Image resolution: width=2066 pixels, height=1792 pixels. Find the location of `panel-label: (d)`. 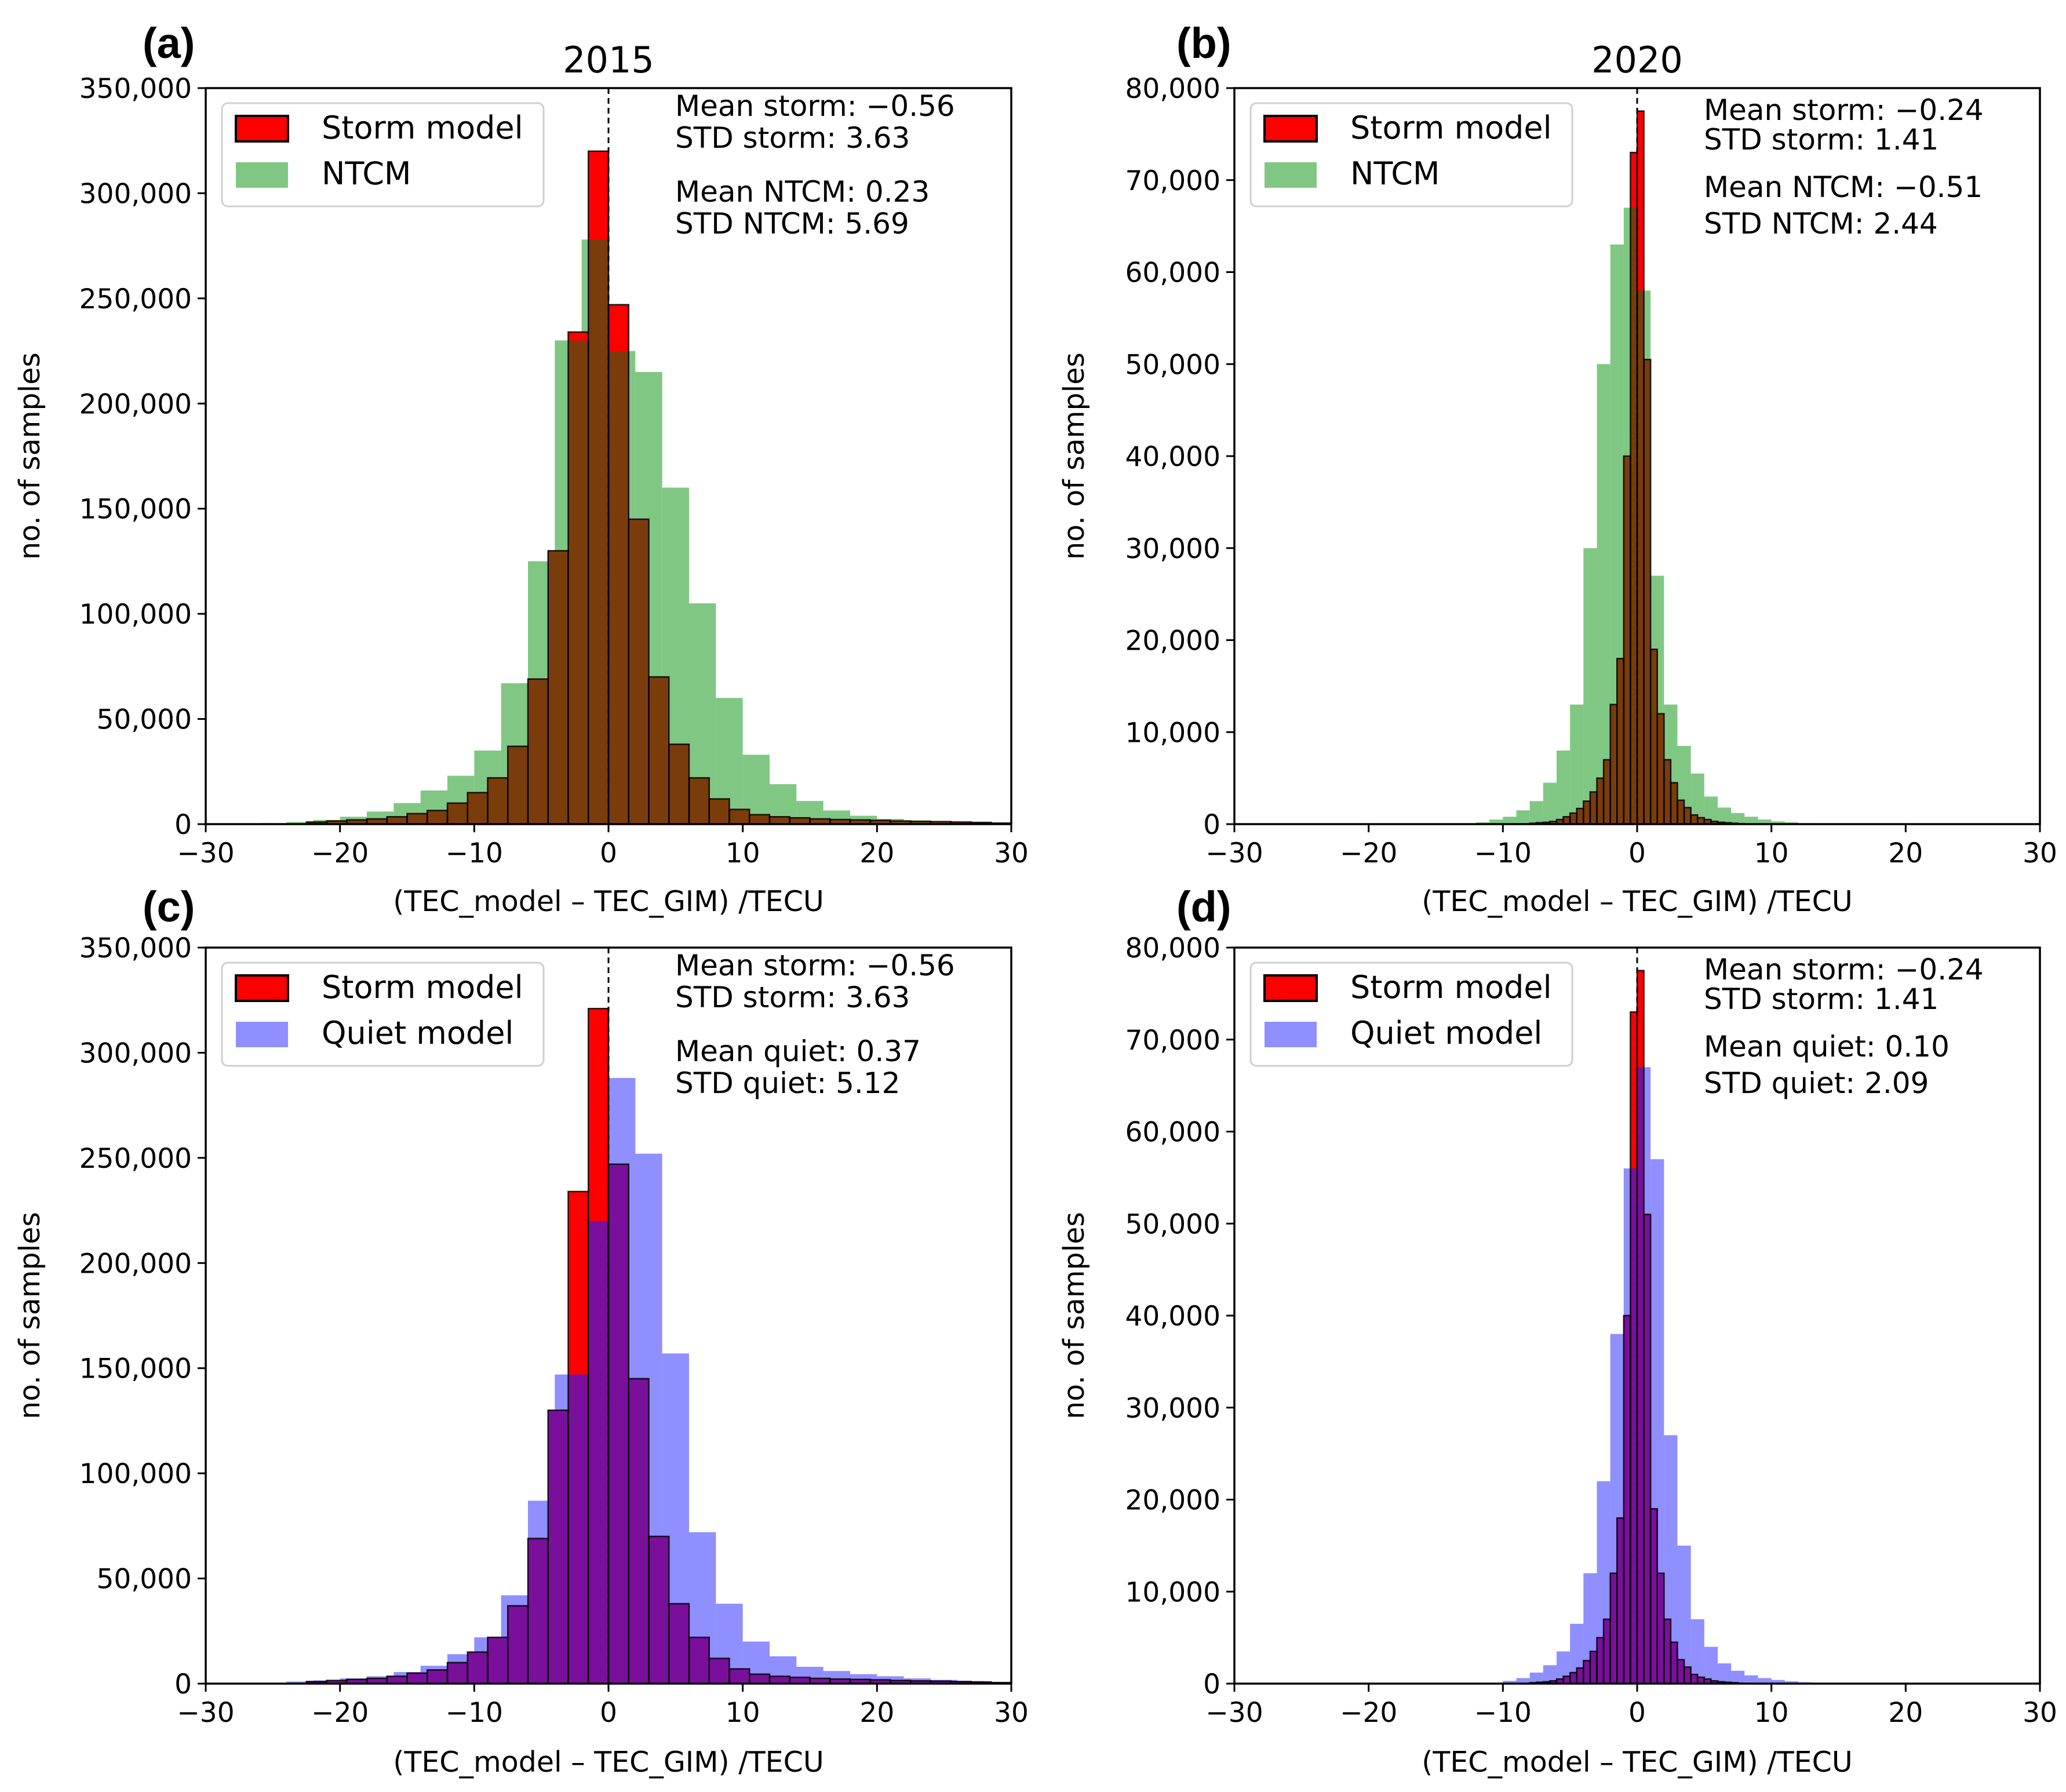

panel-label: (d) is located at coordinates (1203, 907).